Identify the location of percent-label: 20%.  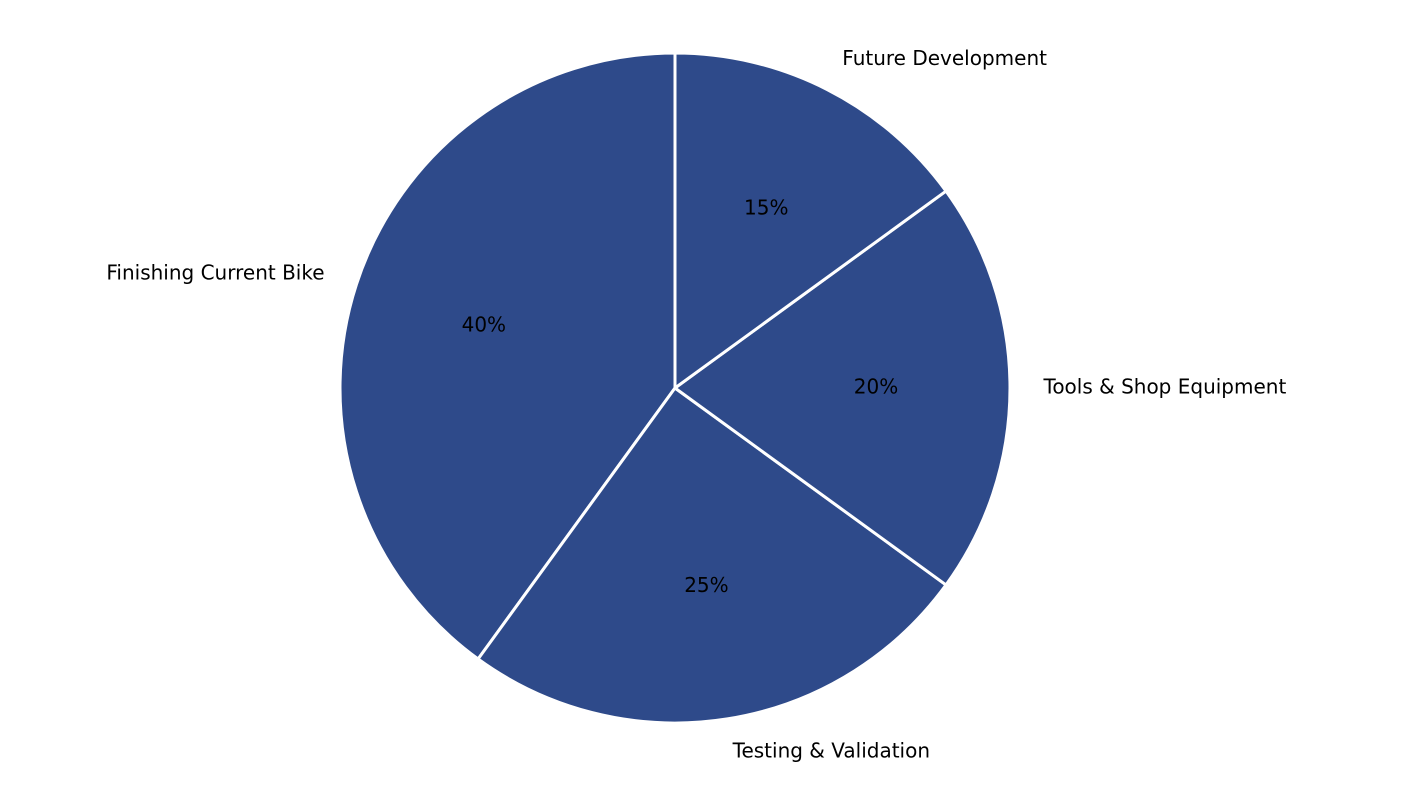
(876, 387).